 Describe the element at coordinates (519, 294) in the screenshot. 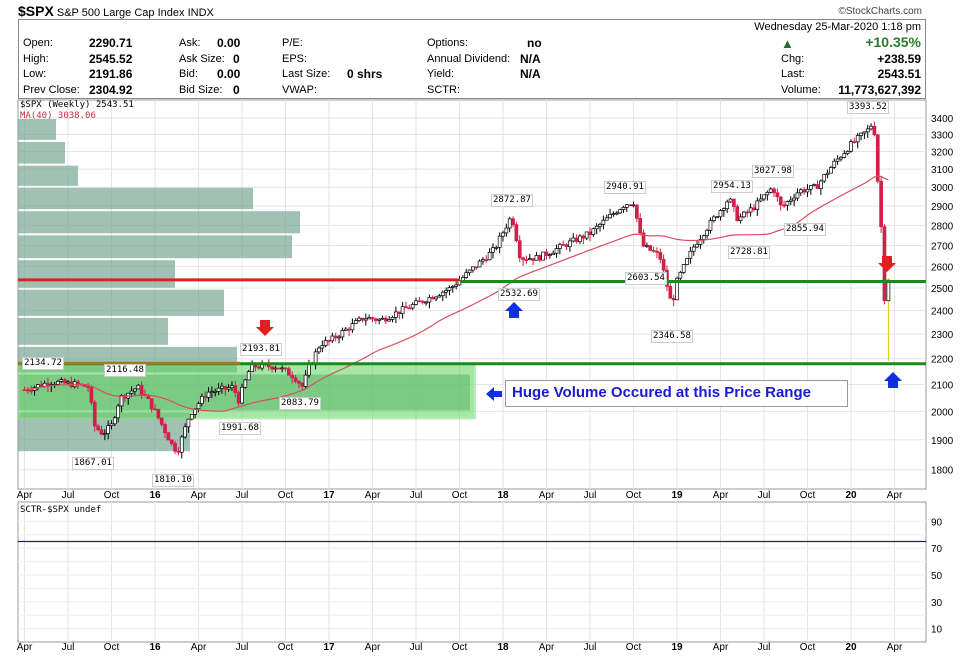

I see `price-label: 2532.69` at that location.